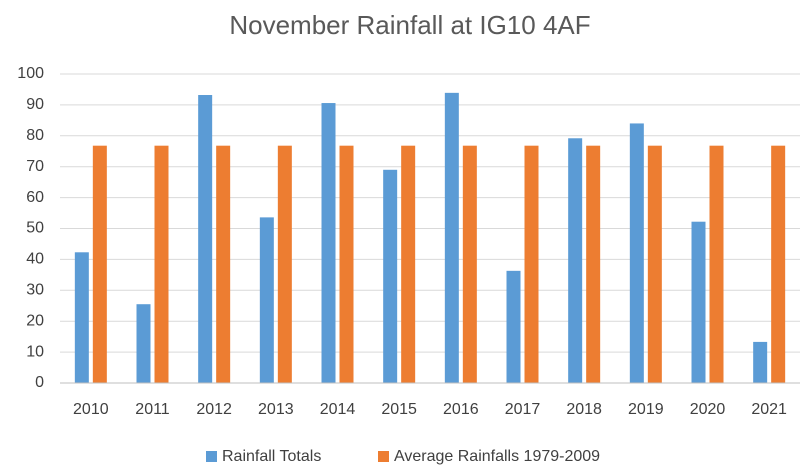  I want to click on x-tick-label: 2017, so click(523, 409).